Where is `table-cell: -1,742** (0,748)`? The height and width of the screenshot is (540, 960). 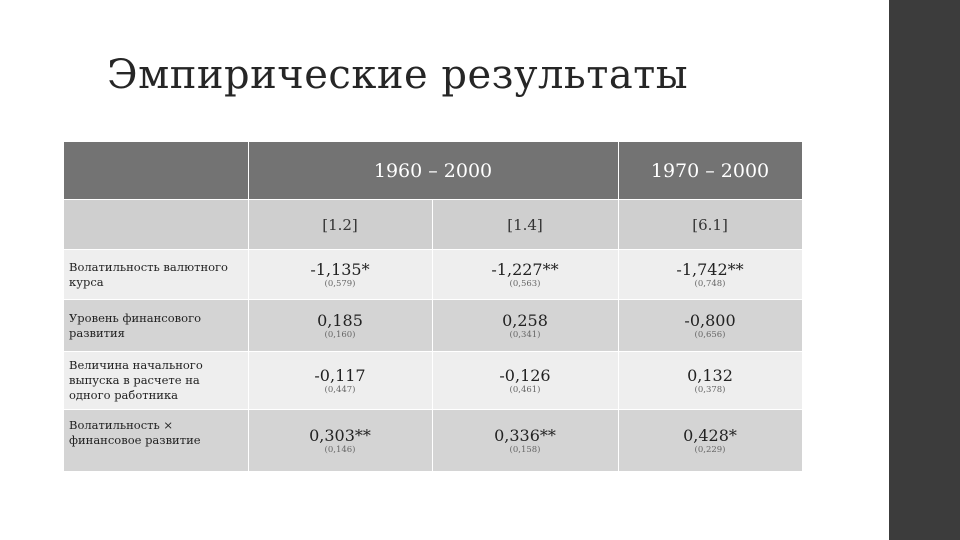 table-cell: -1,742** (0,748) is located at coordinates (710, 274).